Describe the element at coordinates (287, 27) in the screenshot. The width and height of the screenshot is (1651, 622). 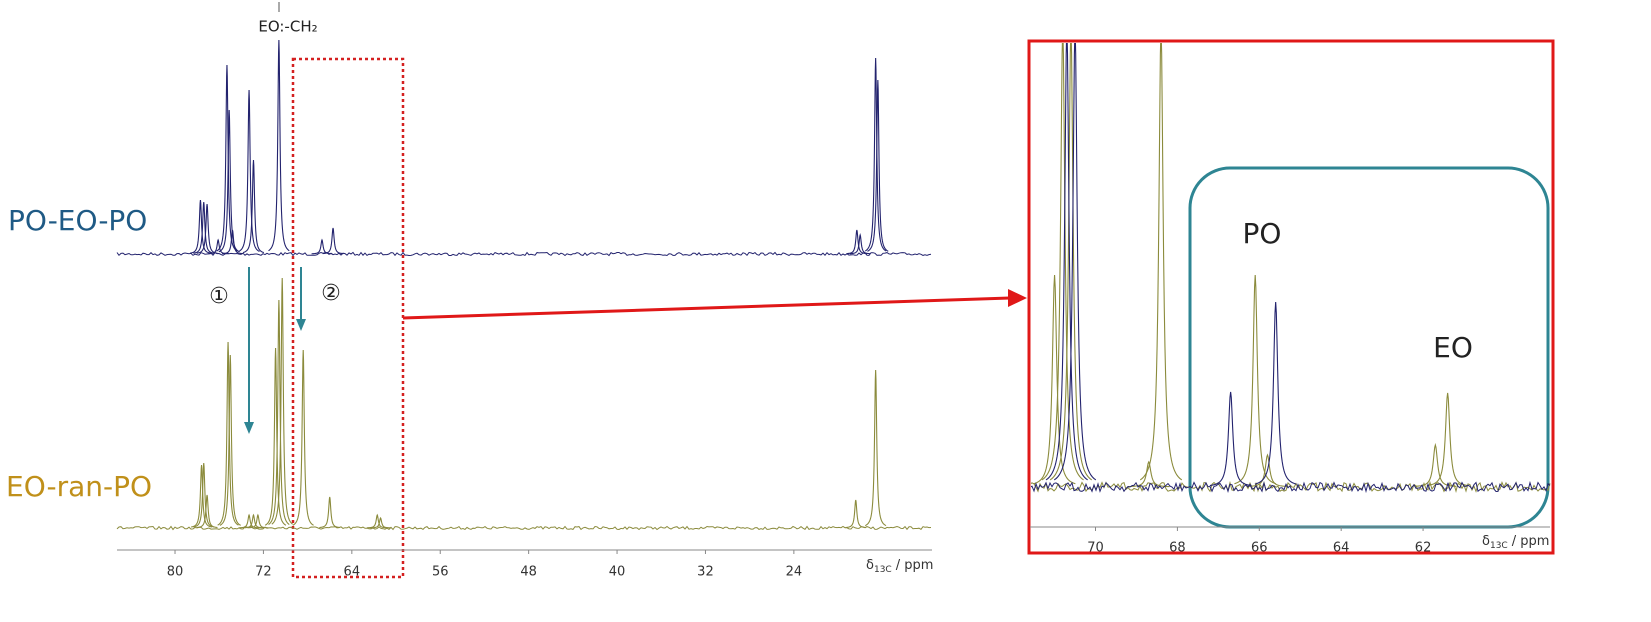
I see `annotation: EO:-CH₂` at that location.